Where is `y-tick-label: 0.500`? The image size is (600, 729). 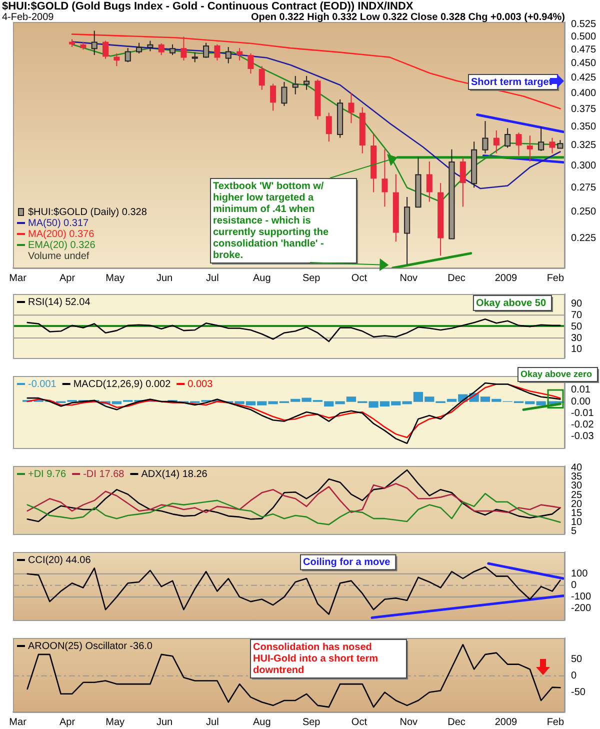
y-tick-label: 0.500 is located at coordinates (583, 36).